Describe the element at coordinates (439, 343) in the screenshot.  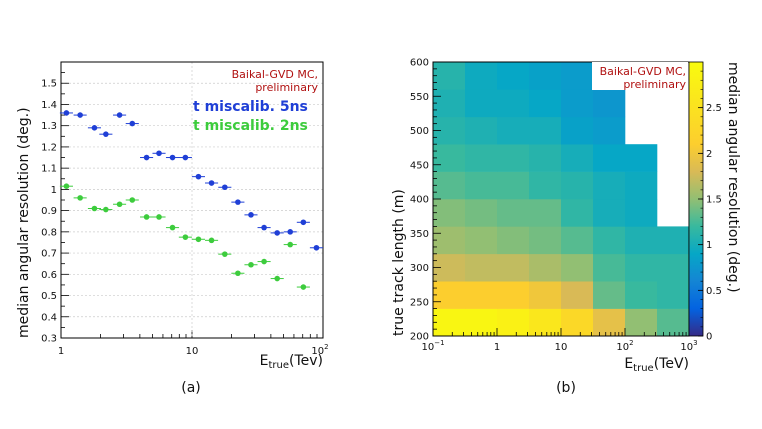
I see `panel-b-x-tick-sup: −1` at that location.